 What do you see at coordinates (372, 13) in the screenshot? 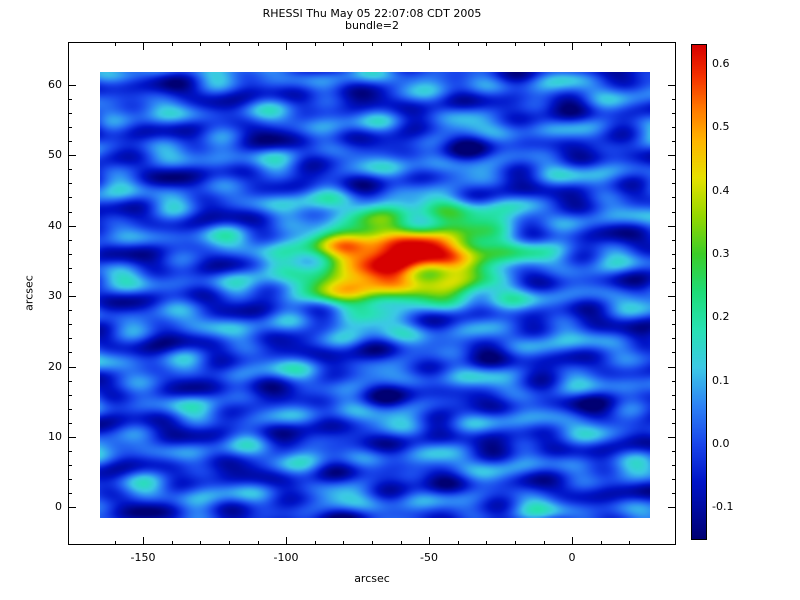
I see `chart-title: RHESSI Thu May 05 22:07:08 CDT 2005` at bounding box center [372, 13].